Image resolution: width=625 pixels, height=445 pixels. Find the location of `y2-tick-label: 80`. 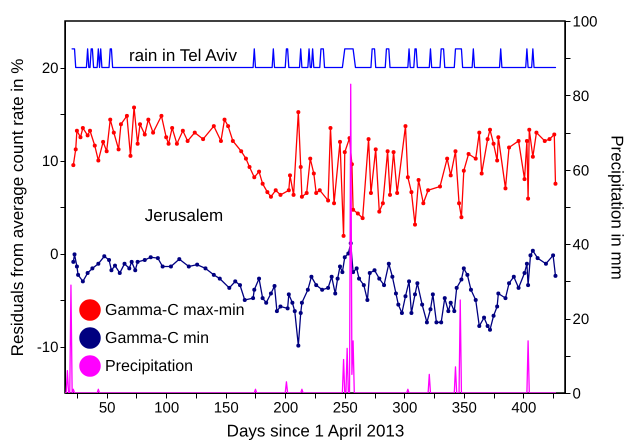

y2-tick-label: 80 is located at coordinates (581, 96).